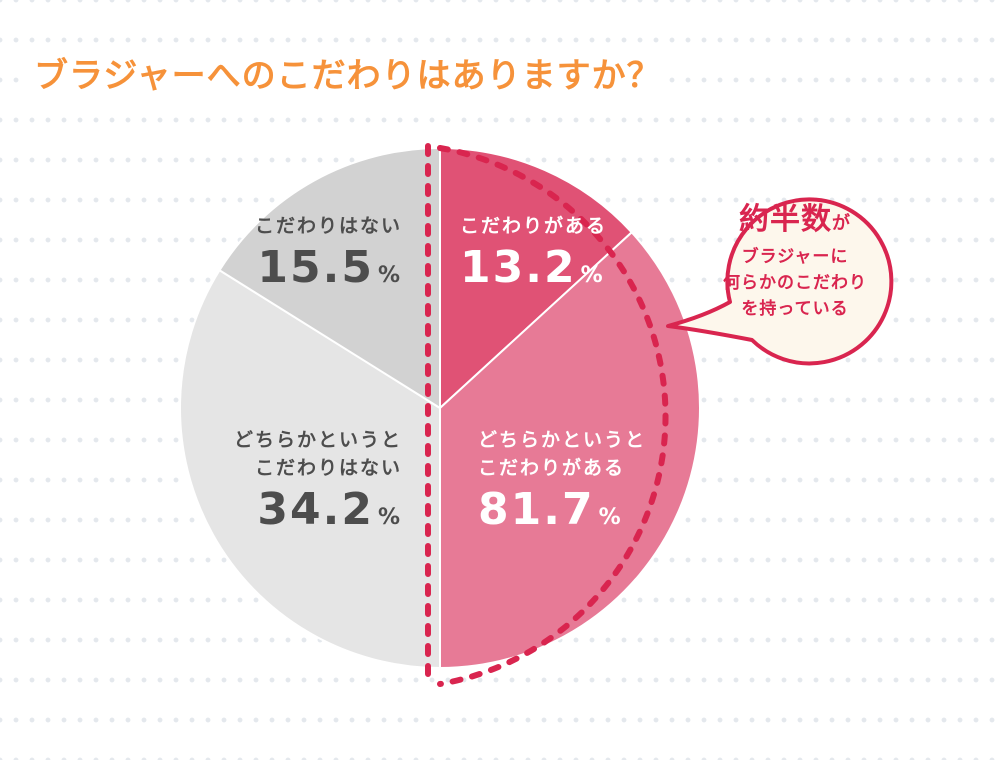  I want to click on speech-bubble, so click(780, 281).